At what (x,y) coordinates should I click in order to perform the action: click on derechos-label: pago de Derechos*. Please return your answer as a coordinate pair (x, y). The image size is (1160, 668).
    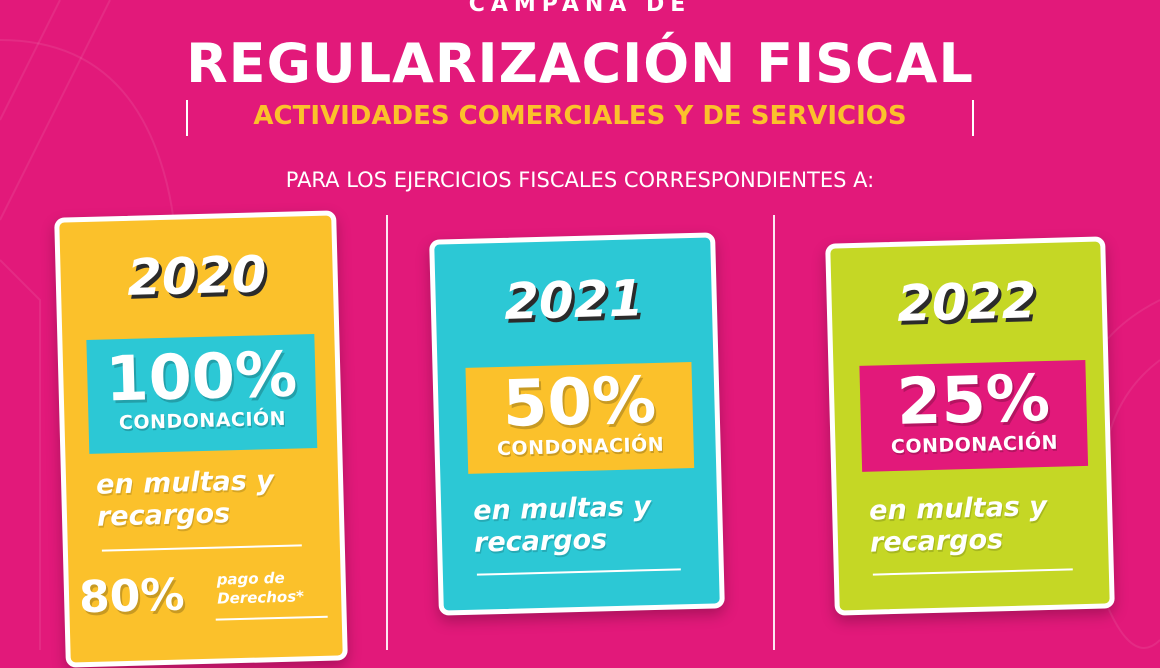
    Looking at the image, I should click on (260, 588).